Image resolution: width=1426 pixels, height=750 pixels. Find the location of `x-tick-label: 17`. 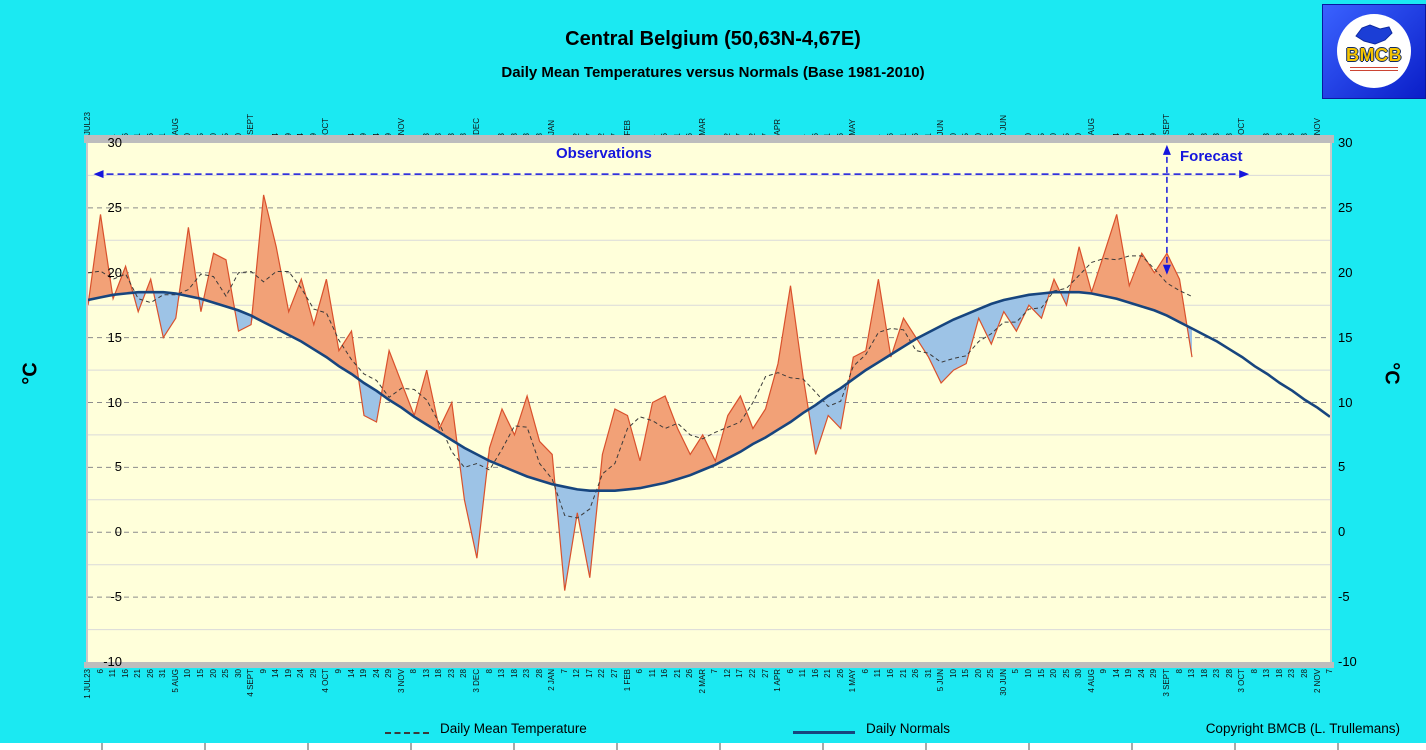

x-tick-label: 17 is located at coordinates (740, 673).